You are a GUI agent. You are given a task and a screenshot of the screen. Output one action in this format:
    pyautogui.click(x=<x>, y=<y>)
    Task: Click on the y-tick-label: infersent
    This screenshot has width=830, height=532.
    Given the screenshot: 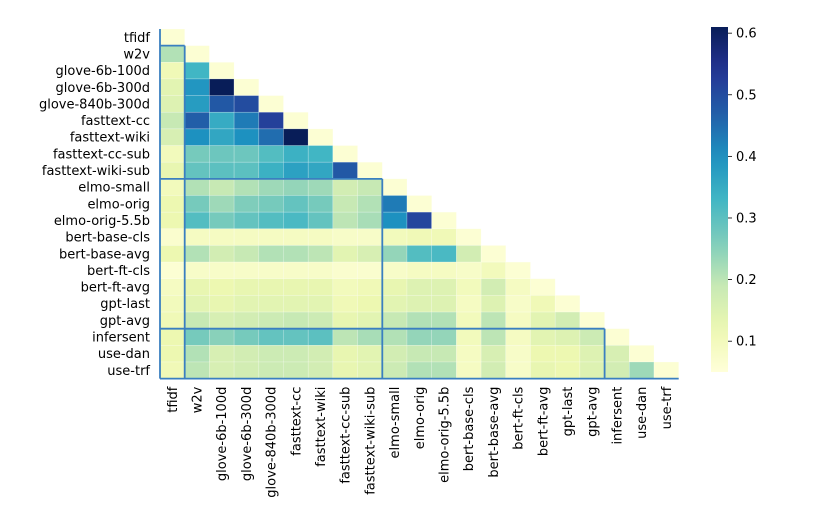 What is the action you would take?
    pyautogui.click(x=121, y=338)
    